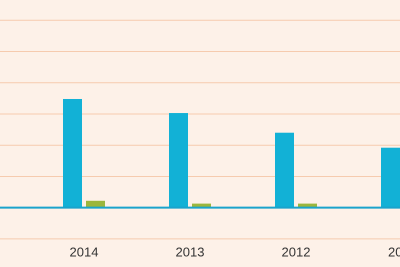 Image resolution: width=400 pixels, height=267 pixels. Describe the element at coordinates (84, 251) in the screenshot. I see `x-tick-label: 2014` at that location.